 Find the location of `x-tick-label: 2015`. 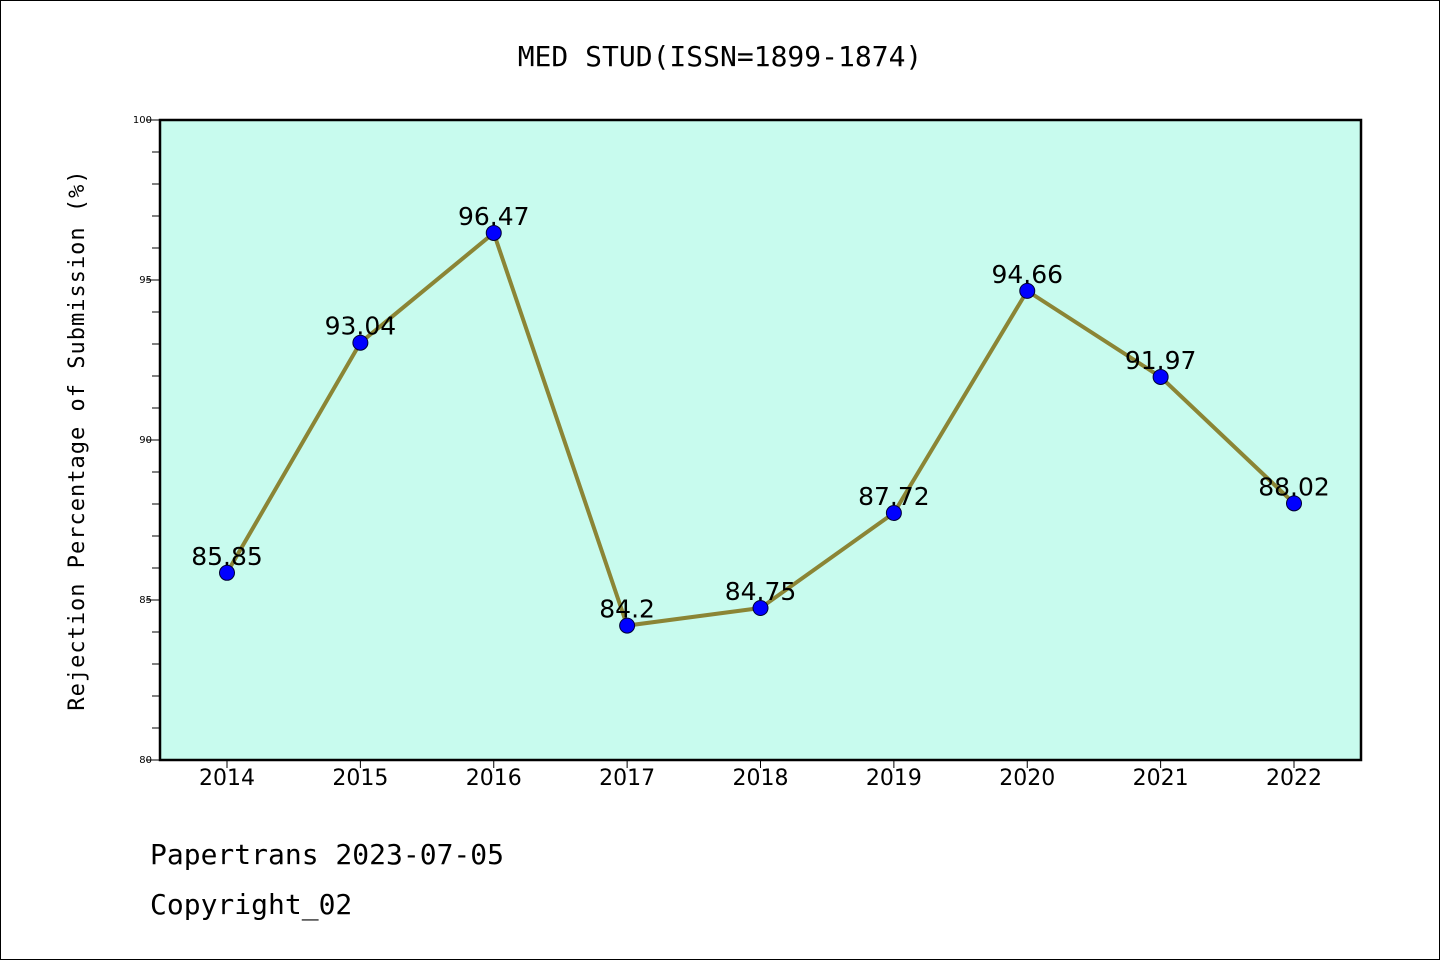

x-tick-label: 2015 is located at coordinates (360, 778).